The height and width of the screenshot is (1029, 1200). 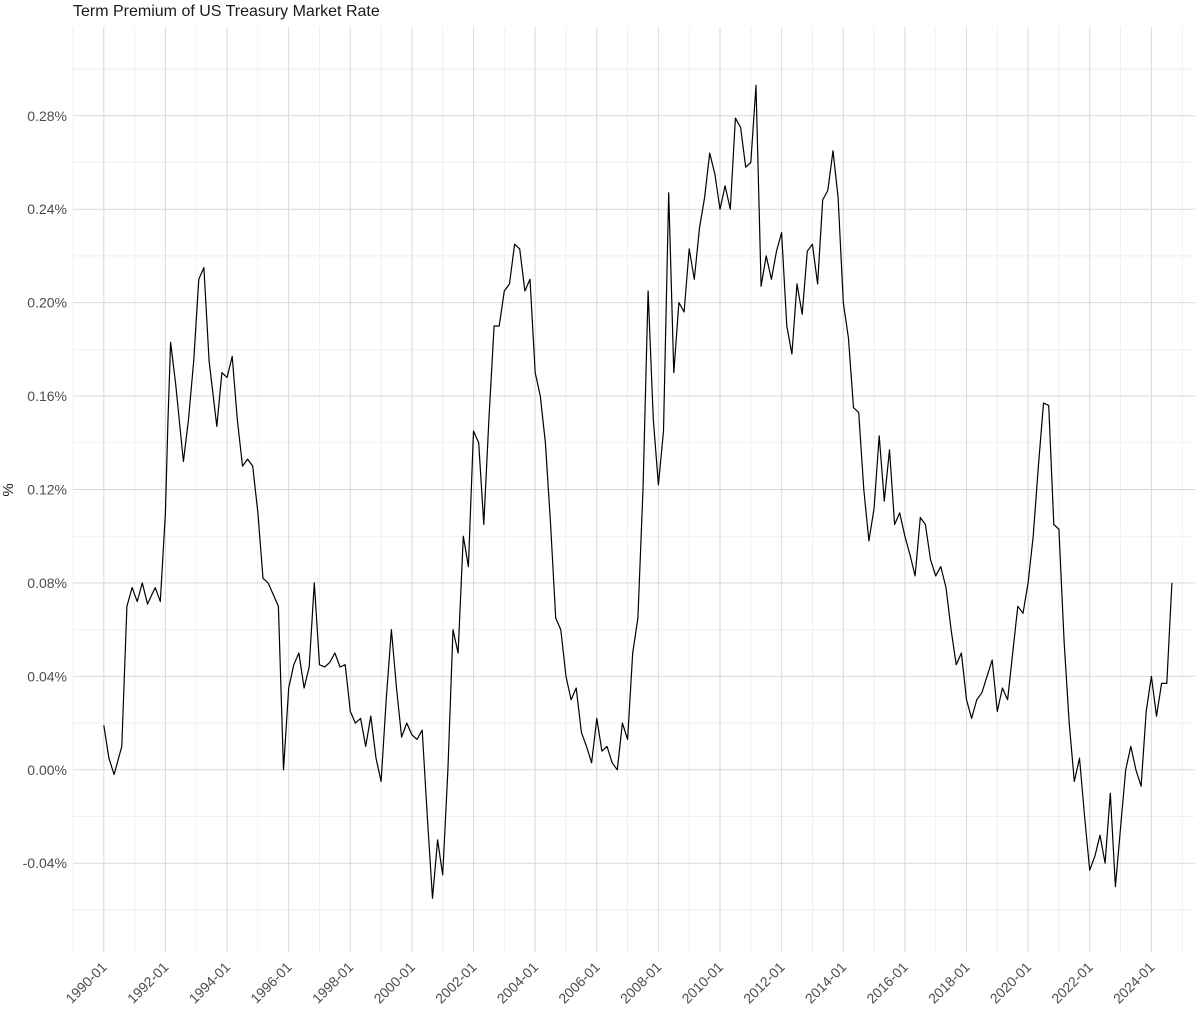 I want to click on x-tick-label: 2020-01, so click(x=1011, y=983).